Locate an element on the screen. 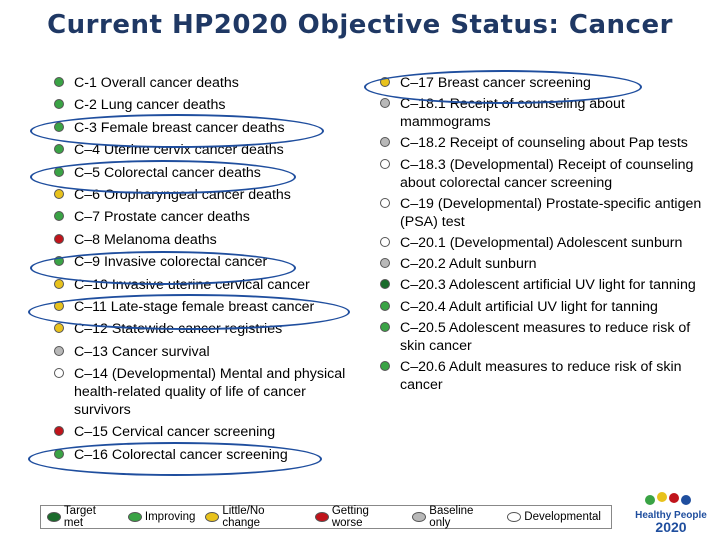  slide-title: Current HP2020 Objective Status: Cancer is located at coordinates (360, 25).